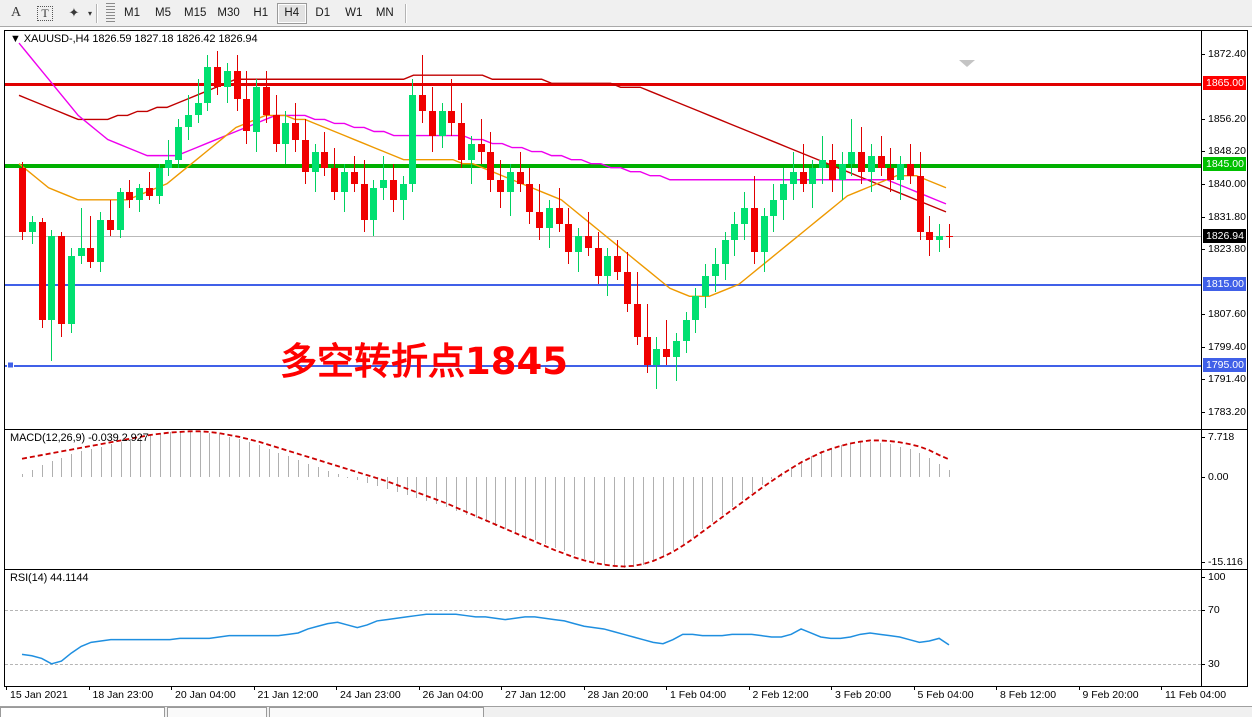 The width and height of the screenshot is (1252, 717). I want to click on price-level-1815: 1815.00, so click(1224, 284).